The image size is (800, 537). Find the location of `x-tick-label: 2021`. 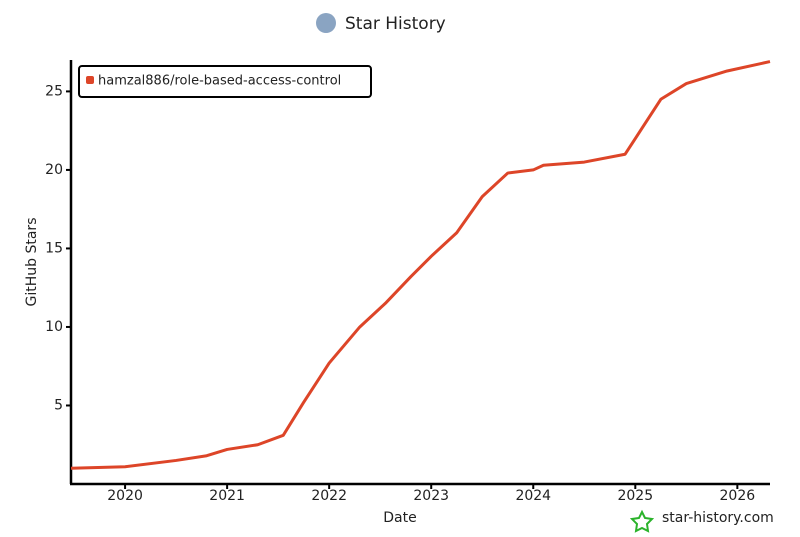

x-tick-label: 2021 is located at coordinates (227, 496).